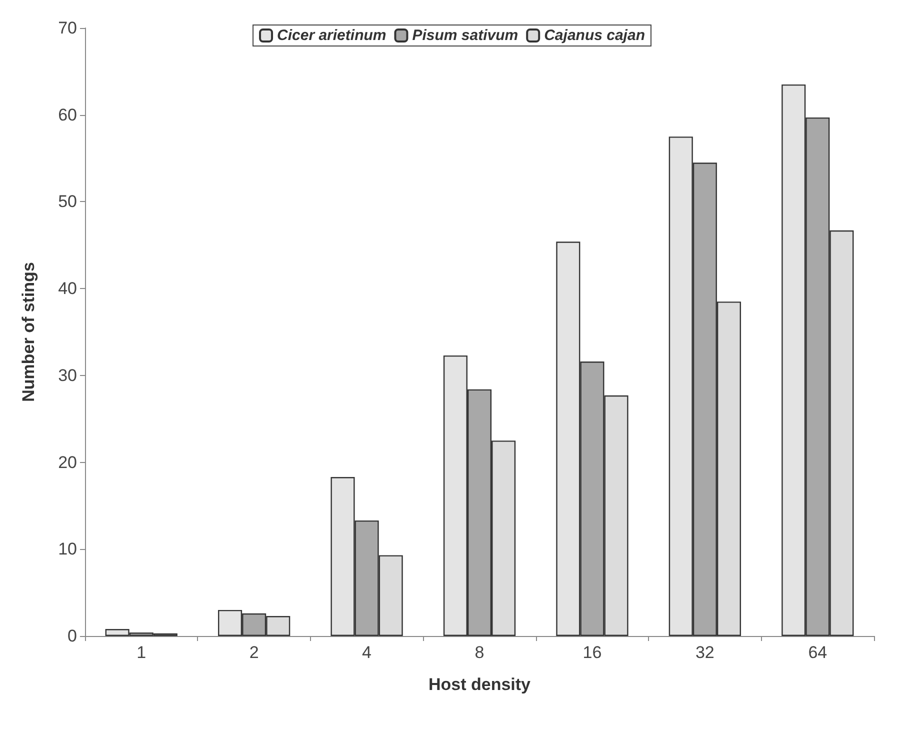 Image resolution: width=904 pixels, height=731 pixels. I want to click on x-tick-label: 1, so click(141, 652).